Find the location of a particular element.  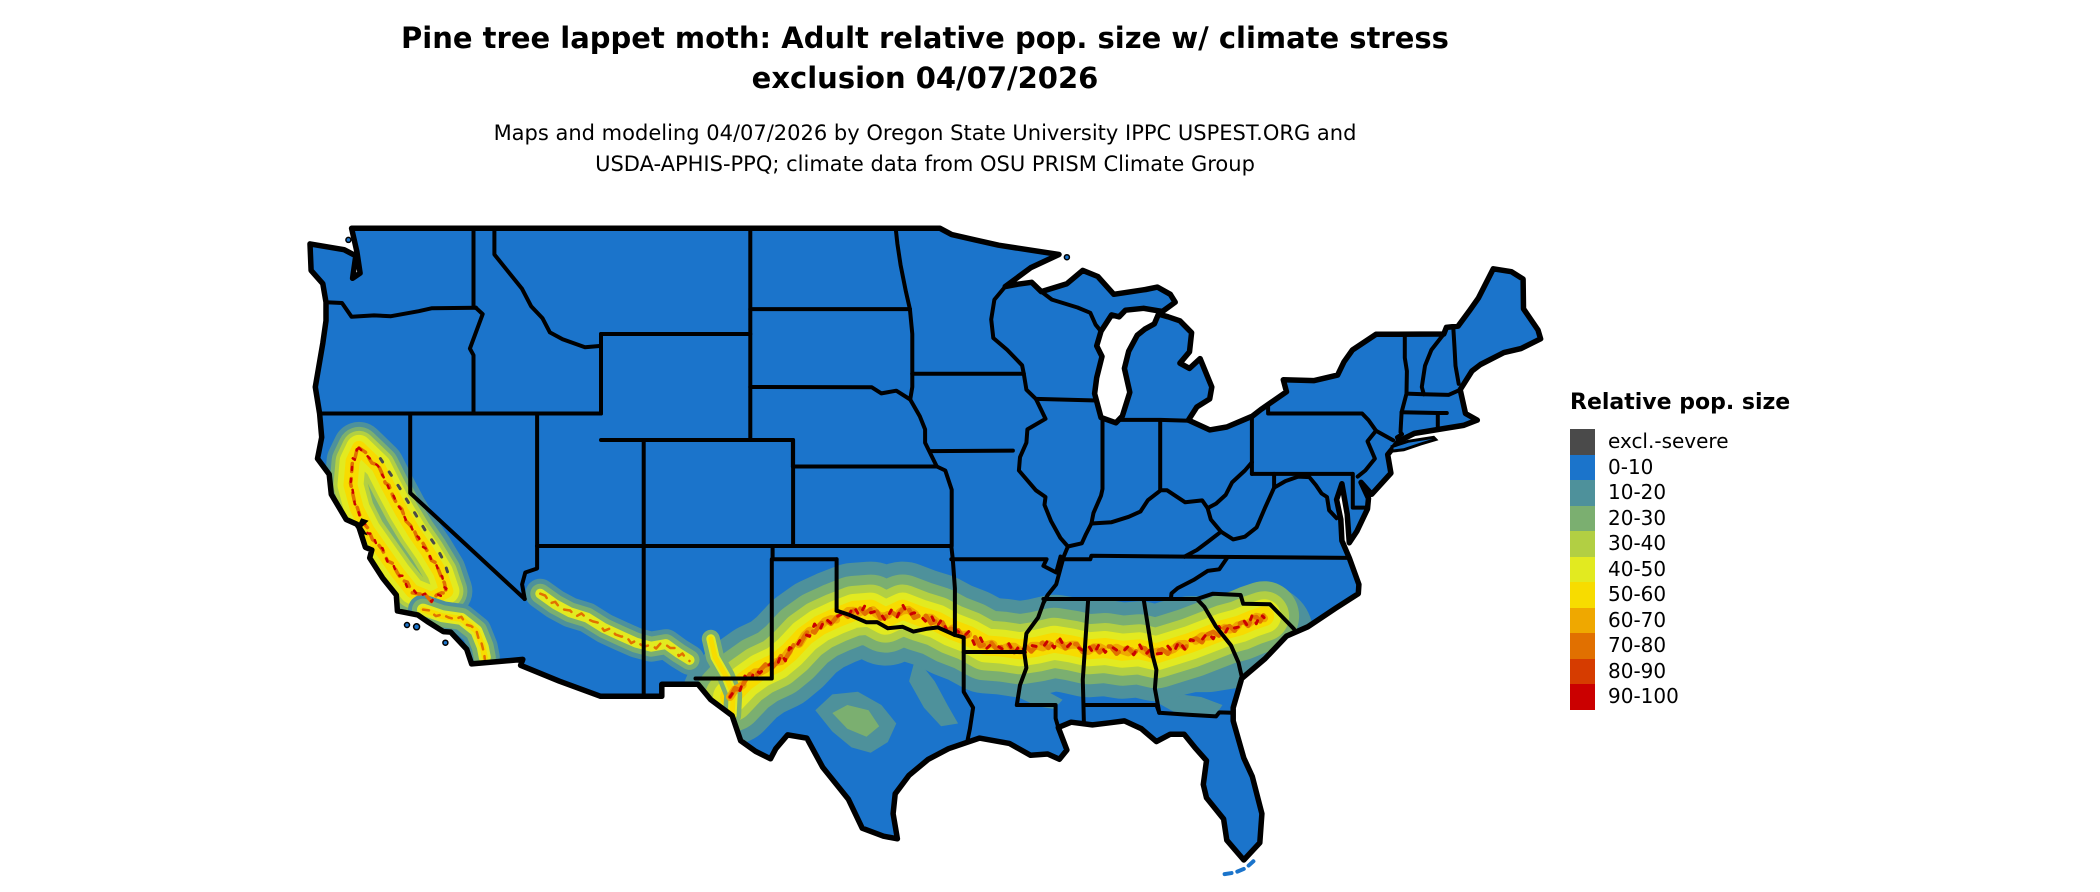

legend-label: 30-40 is located at coordinates (1637, 543).